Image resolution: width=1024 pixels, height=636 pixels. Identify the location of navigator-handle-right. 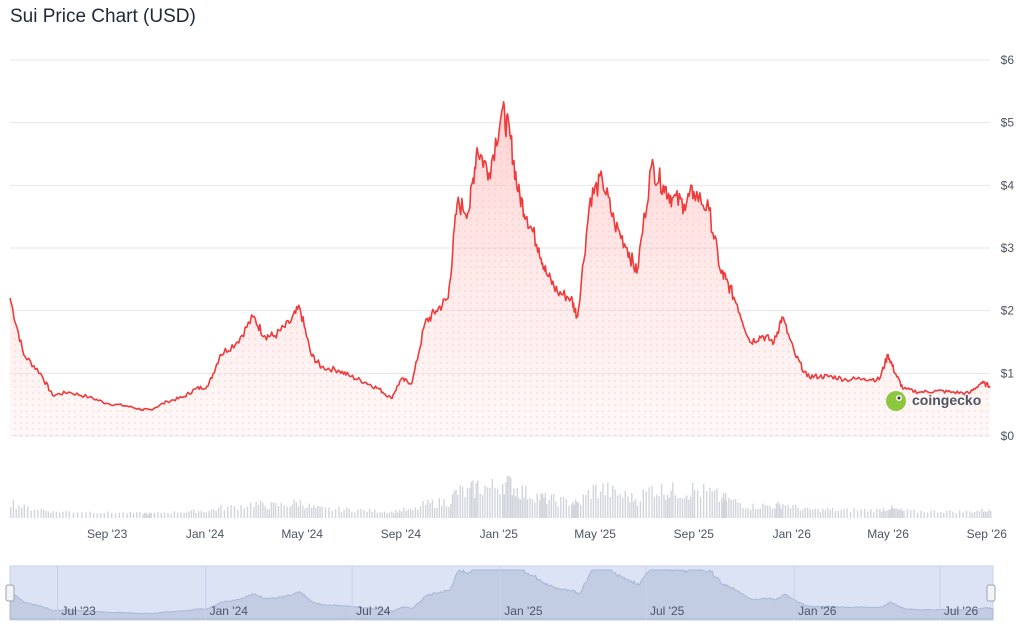
(991, 593).